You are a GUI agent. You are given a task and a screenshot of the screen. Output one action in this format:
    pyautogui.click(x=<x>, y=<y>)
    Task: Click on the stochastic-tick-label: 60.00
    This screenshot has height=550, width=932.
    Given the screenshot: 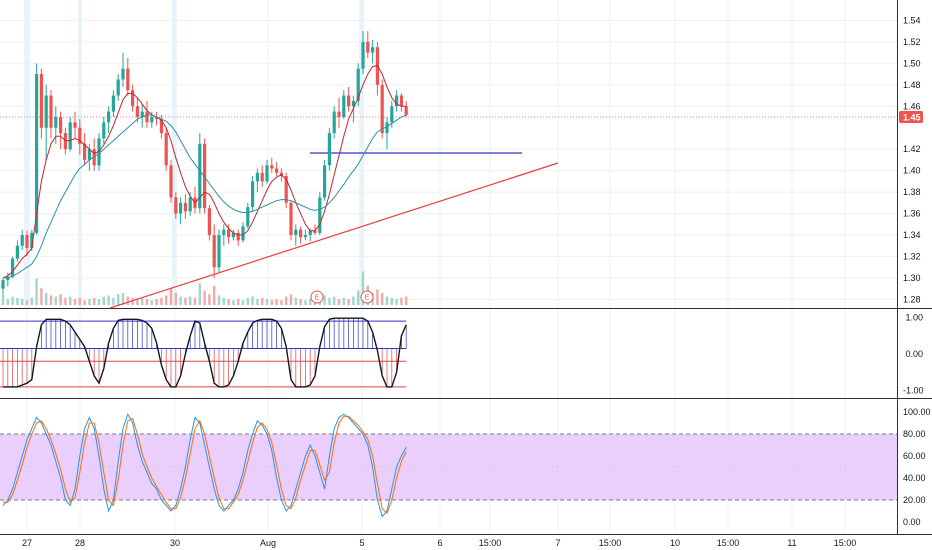 What is the action you would take?
    pyautogui.click(x=914, y=456)
    